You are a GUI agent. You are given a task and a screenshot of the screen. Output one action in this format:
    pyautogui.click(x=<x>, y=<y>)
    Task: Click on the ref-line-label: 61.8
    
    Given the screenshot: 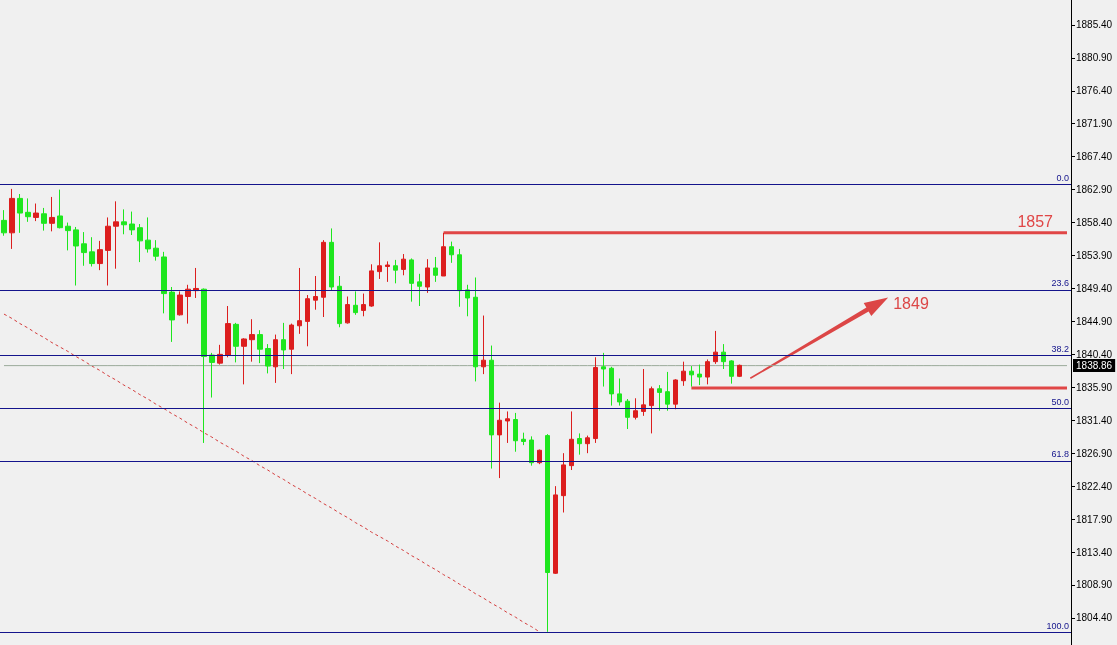 What is the action you would take?
    pyautogui.click(x=1060, y=454)
    